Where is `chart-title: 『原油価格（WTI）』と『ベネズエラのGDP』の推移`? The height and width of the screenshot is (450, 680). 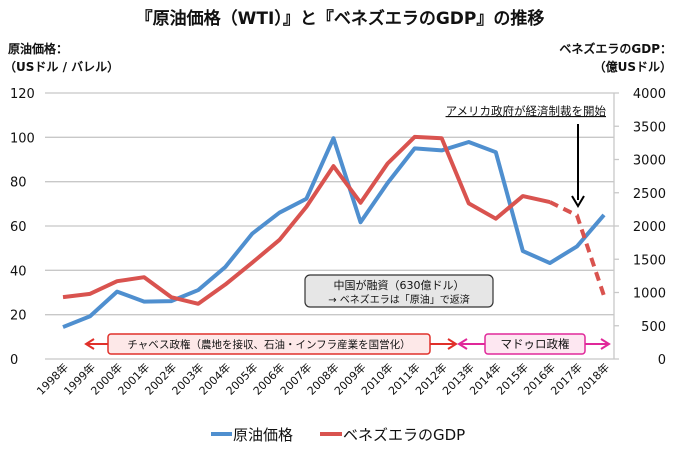
chart-title: 『原油価格（WTI）』と『ベネズエラのGDP』の推移 is located at coordinates (340, 18).